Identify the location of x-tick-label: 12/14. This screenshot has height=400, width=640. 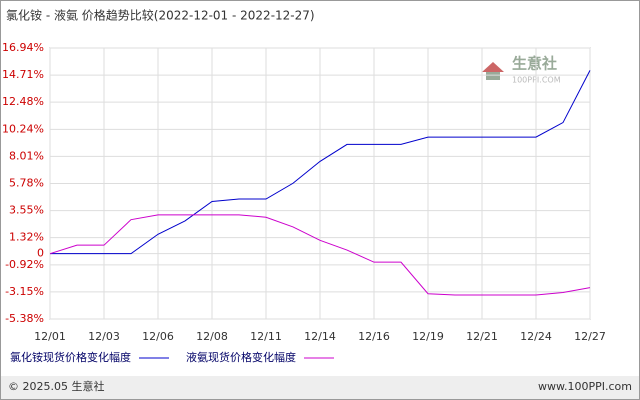
(320, 336).